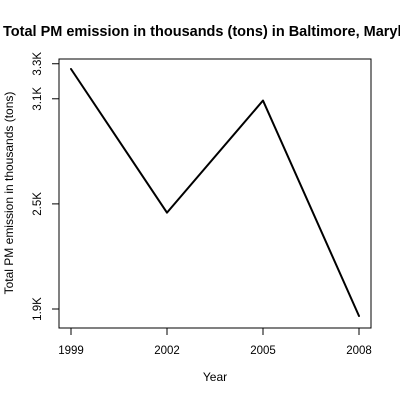  I want to click on x-tick-label: 1999, so click(71, 351).